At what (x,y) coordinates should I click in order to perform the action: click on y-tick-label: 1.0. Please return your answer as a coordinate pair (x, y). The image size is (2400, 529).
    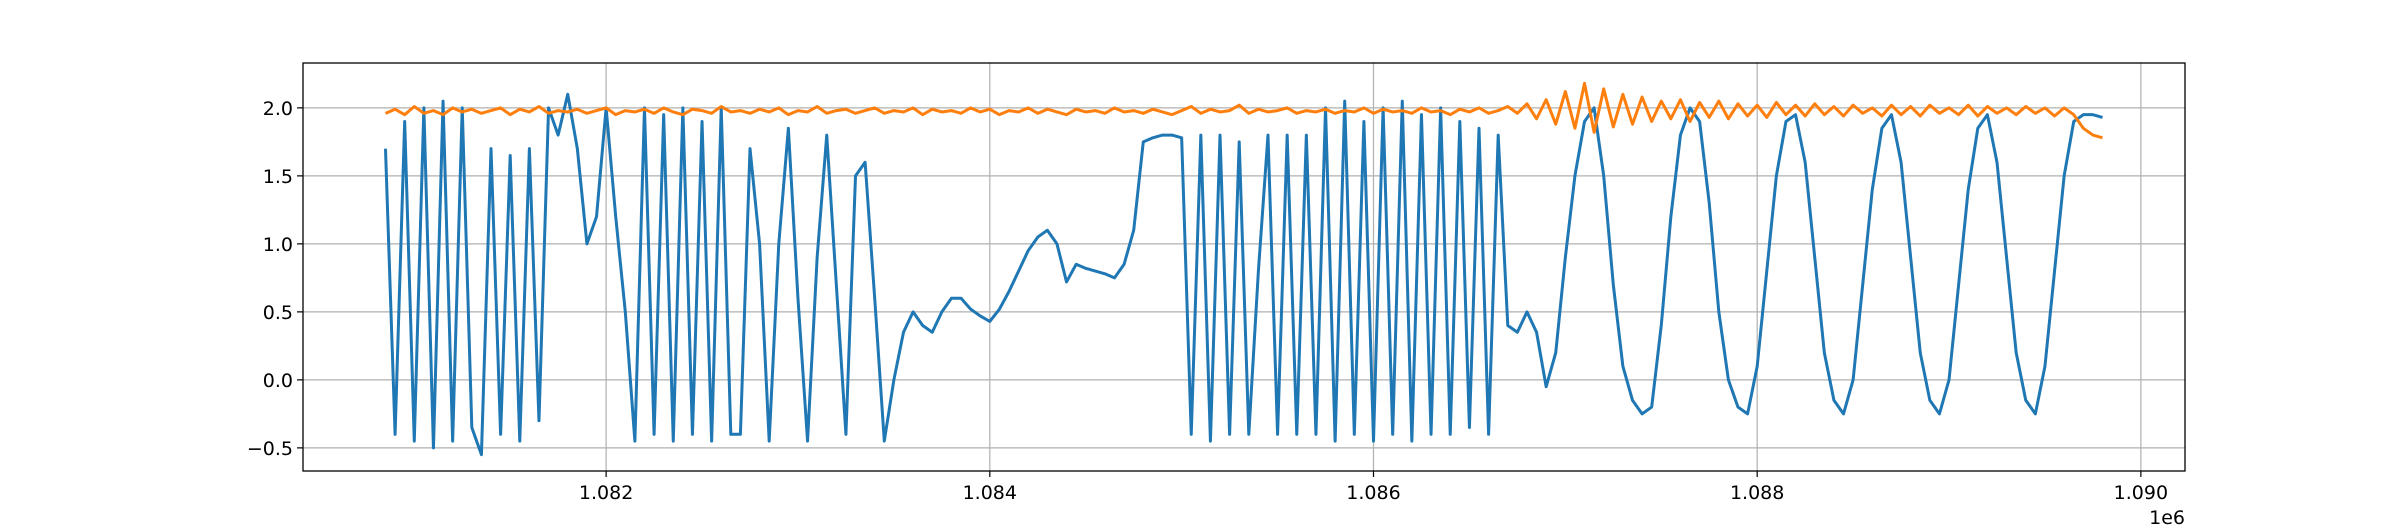
    Looking at the image, I should click on (278, 245).